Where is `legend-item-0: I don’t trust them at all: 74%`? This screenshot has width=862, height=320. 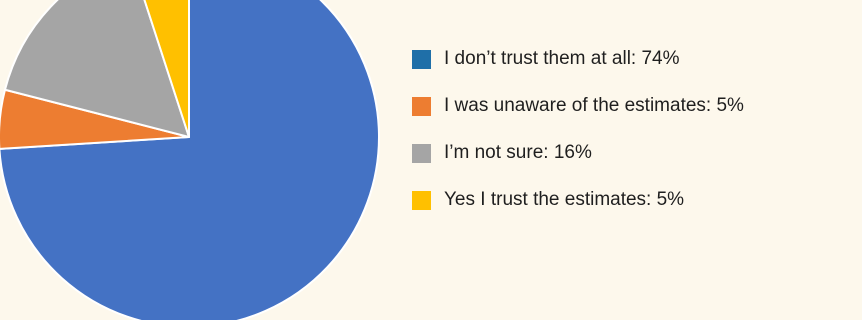
legend-item-0: I don’t trust them at all: 74% is located at coordinates (578, 59).